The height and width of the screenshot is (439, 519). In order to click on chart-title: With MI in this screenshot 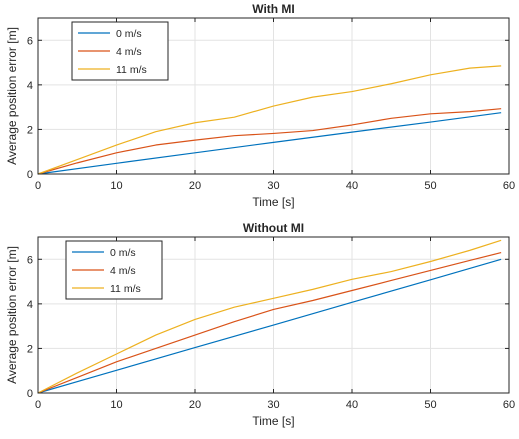, I will do `click(273, 9)`.